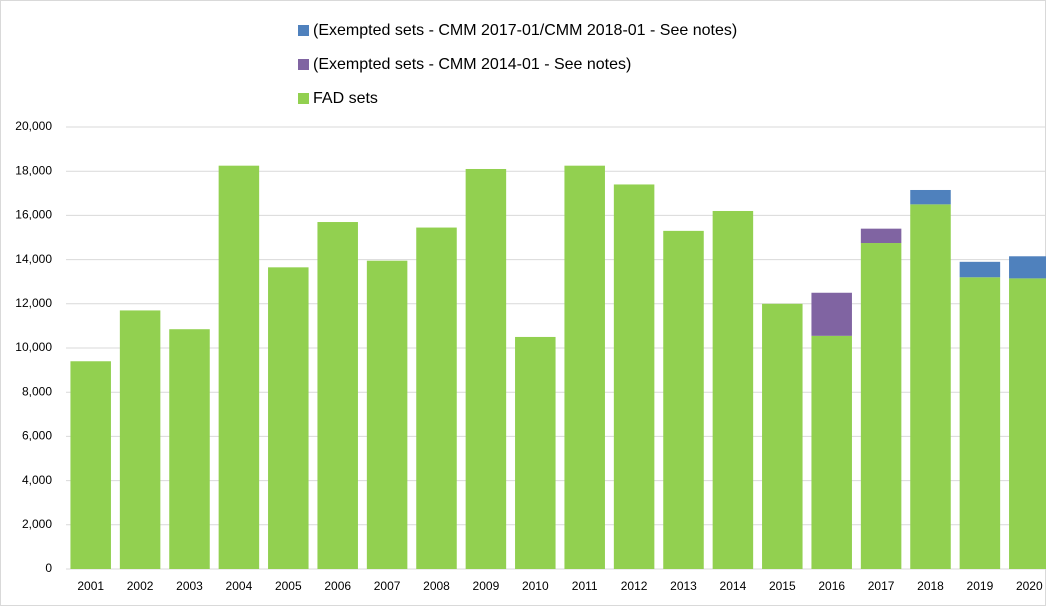  What do you see at coordinates (733, 586) in the screenshot?
I see `x-tick-label: 2014` at bounding box center [733, 586].